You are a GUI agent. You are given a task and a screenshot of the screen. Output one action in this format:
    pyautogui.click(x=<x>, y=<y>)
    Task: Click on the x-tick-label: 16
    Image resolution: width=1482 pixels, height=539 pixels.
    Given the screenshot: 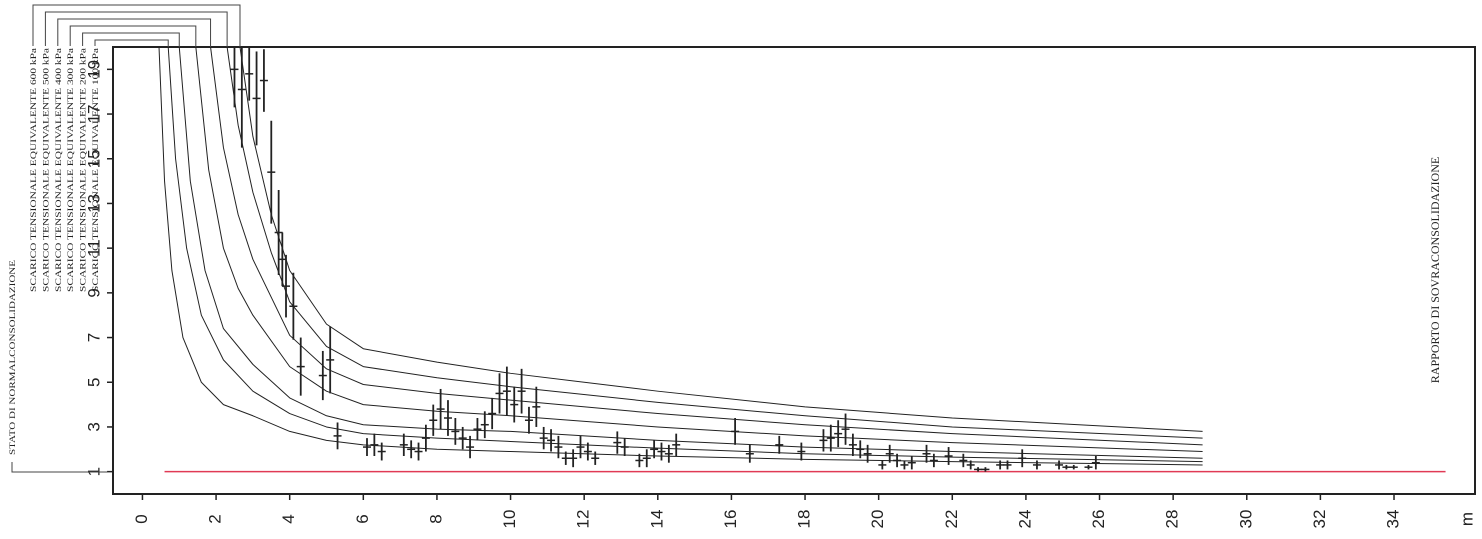 What is the action you would take?
    pyautogui.click(x=730, y=519)
    